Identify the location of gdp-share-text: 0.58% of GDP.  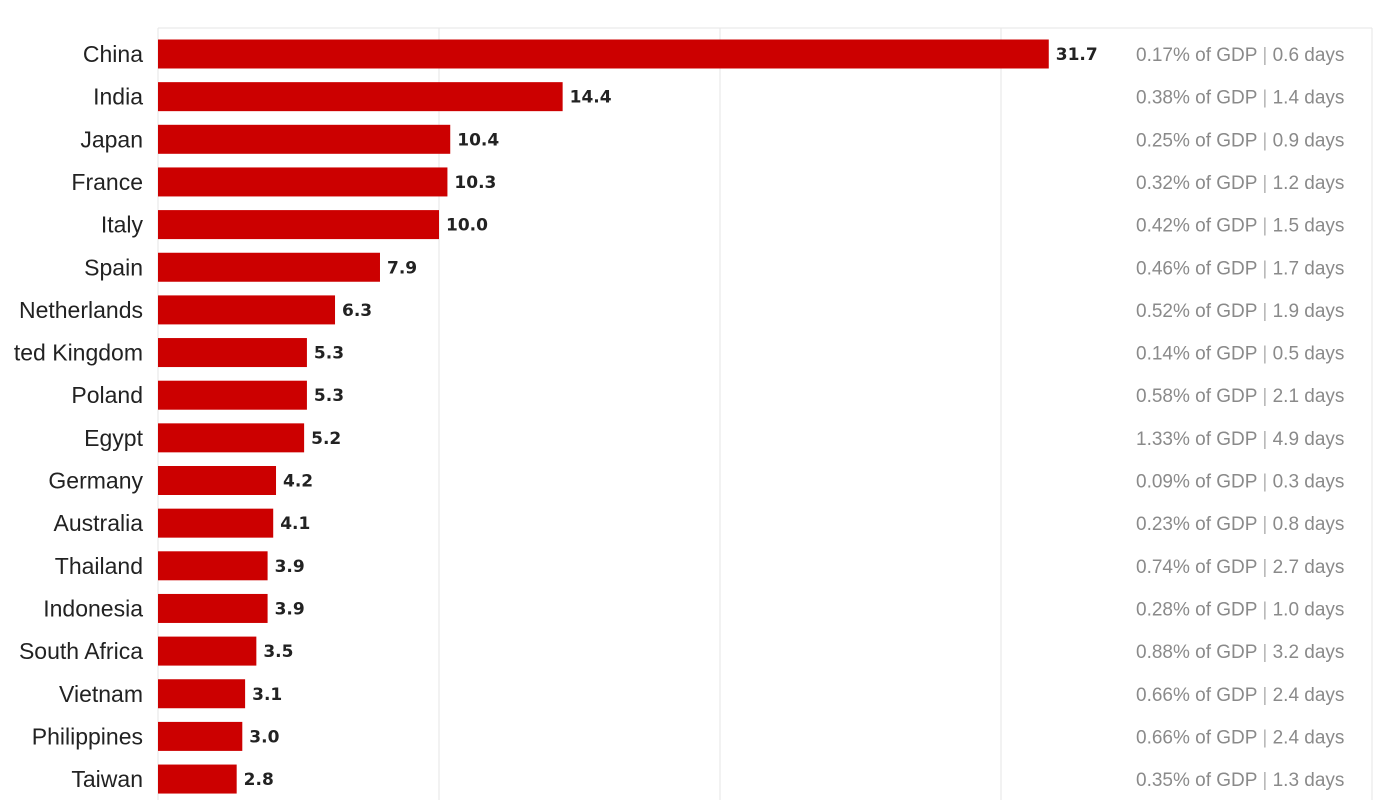
(1199, 396).